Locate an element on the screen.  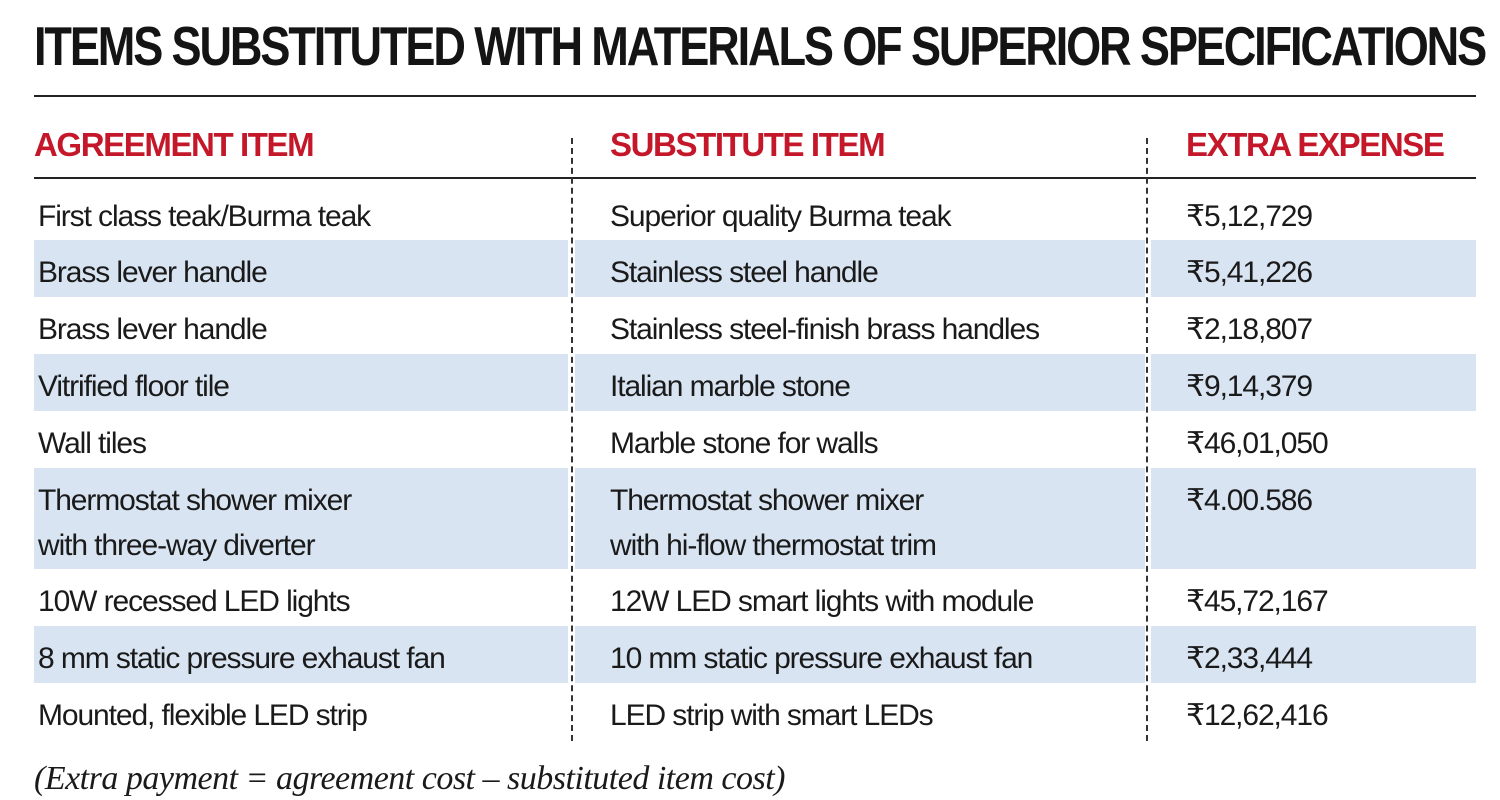
cell-agreement-item-line: Wall tiles is located at coordinates (92, 443).